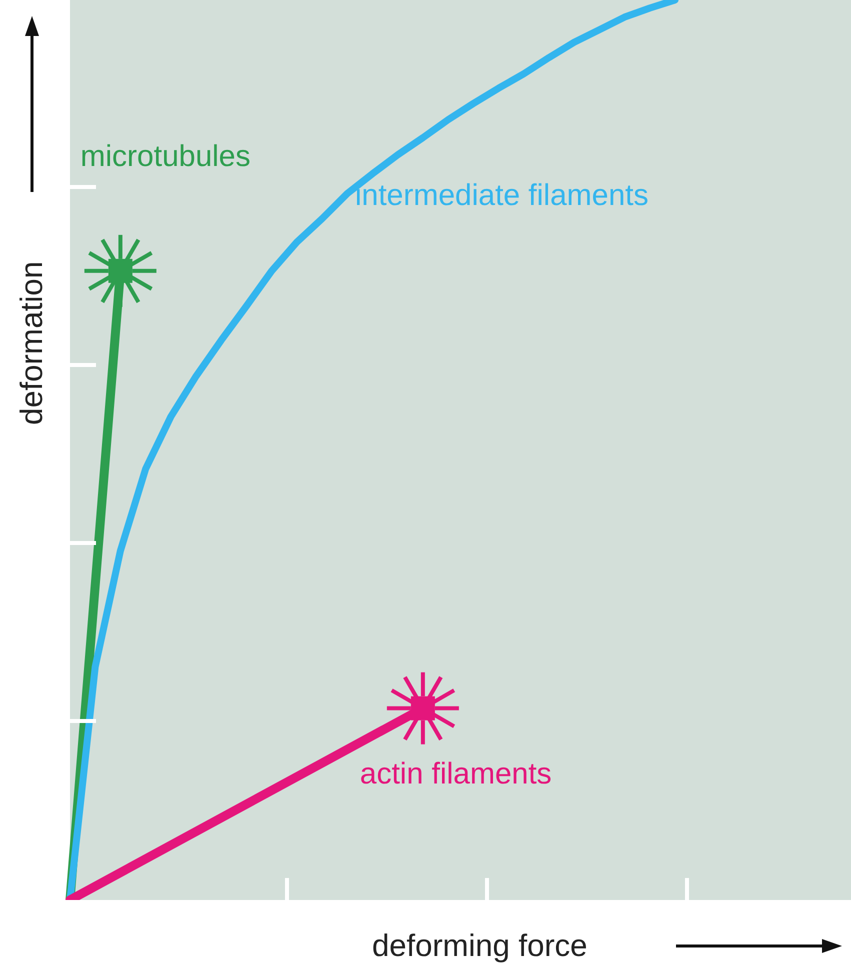  Describe the element at coordinates (480, 946) in the screenshot. I see `x-axis-title: deforming force` at that location.